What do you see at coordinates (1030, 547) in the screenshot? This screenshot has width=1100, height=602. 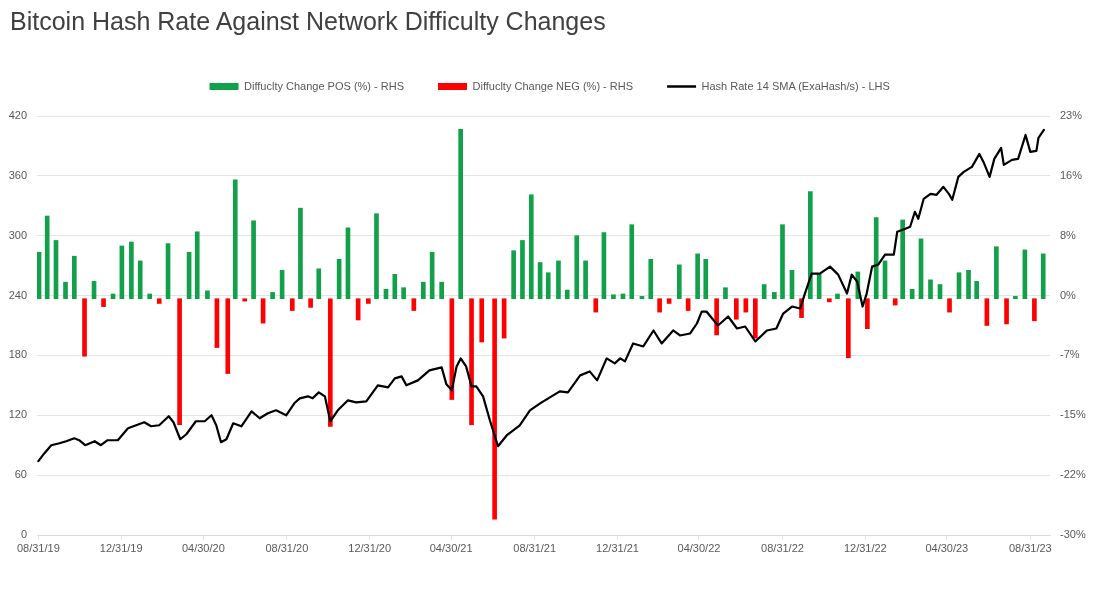 I see `x-tick-label: 08/31/23` at bounding box center [1030, 547].